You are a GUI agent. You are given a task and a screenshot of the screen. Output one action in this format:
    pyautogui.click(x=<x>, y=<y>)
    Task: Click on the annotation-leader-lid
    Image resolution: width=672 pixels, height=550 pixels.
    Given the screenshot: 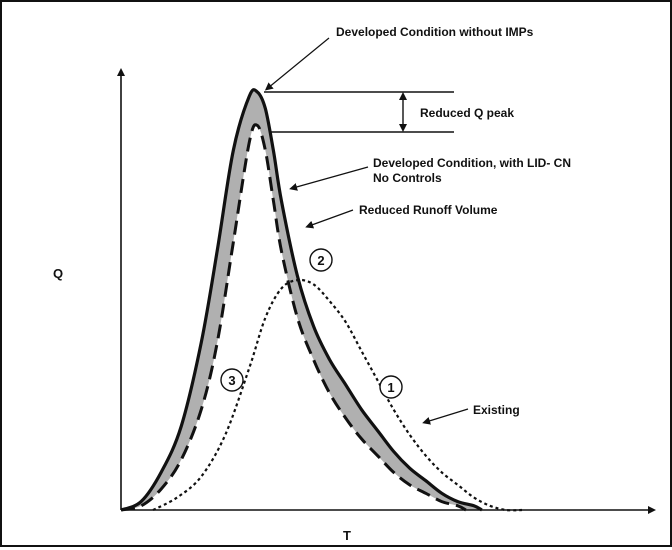 What is the action you would take?
    pyautogui.click(x=329, y=178)
    